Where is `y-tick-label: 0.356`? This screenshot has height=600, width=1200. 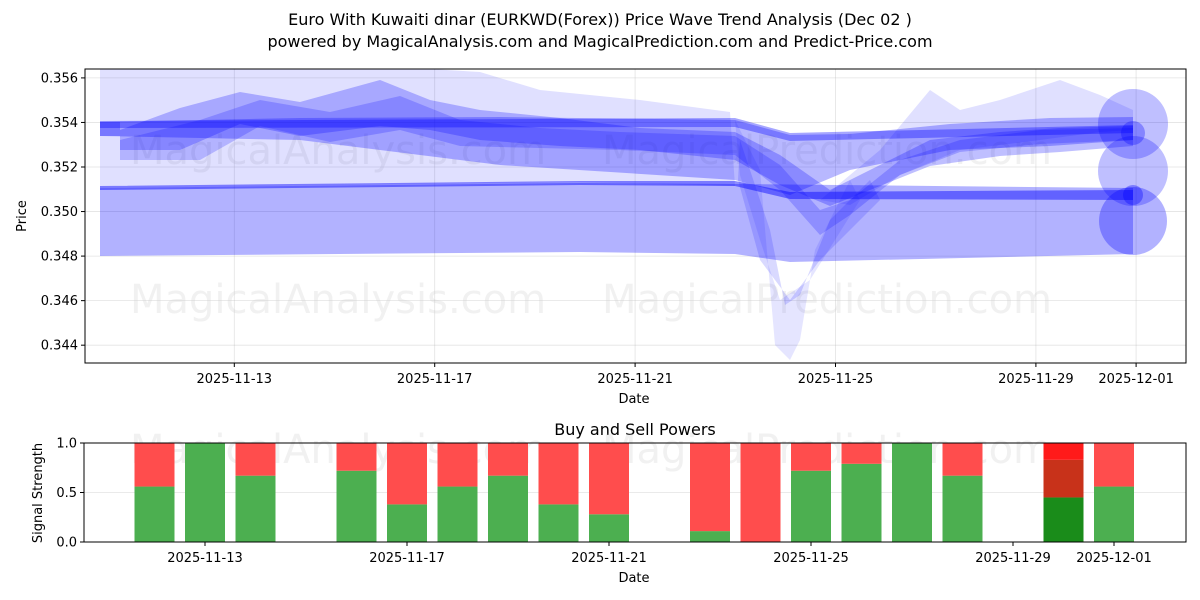
y-tick-label: 0.356 is located at coordinates (59, 78).